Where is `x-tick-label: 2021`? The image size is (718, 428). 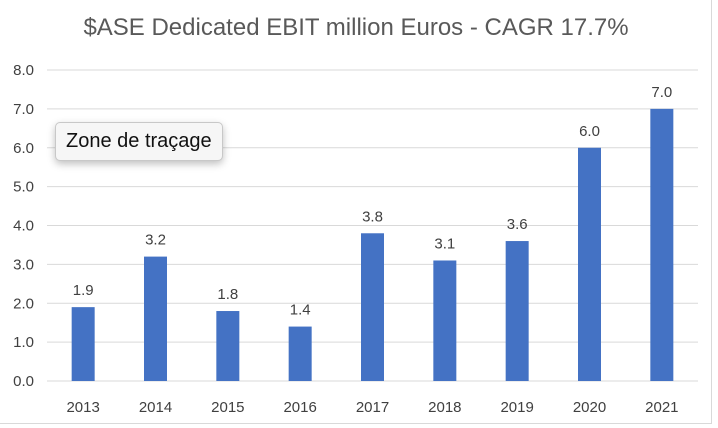
x-tick-label: 2021 is located at coordinates (661, 407).